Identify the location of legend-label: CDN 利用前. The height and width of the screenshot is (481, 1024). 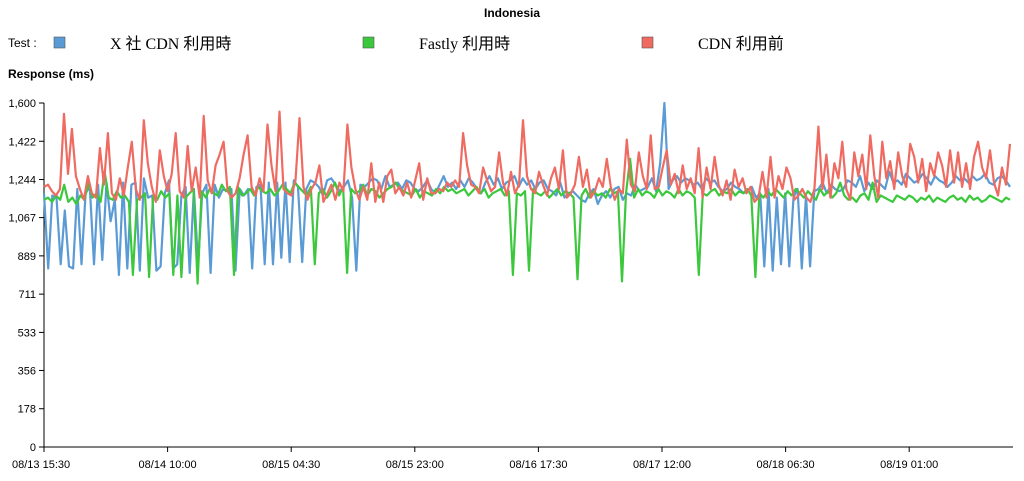
(741, 44).